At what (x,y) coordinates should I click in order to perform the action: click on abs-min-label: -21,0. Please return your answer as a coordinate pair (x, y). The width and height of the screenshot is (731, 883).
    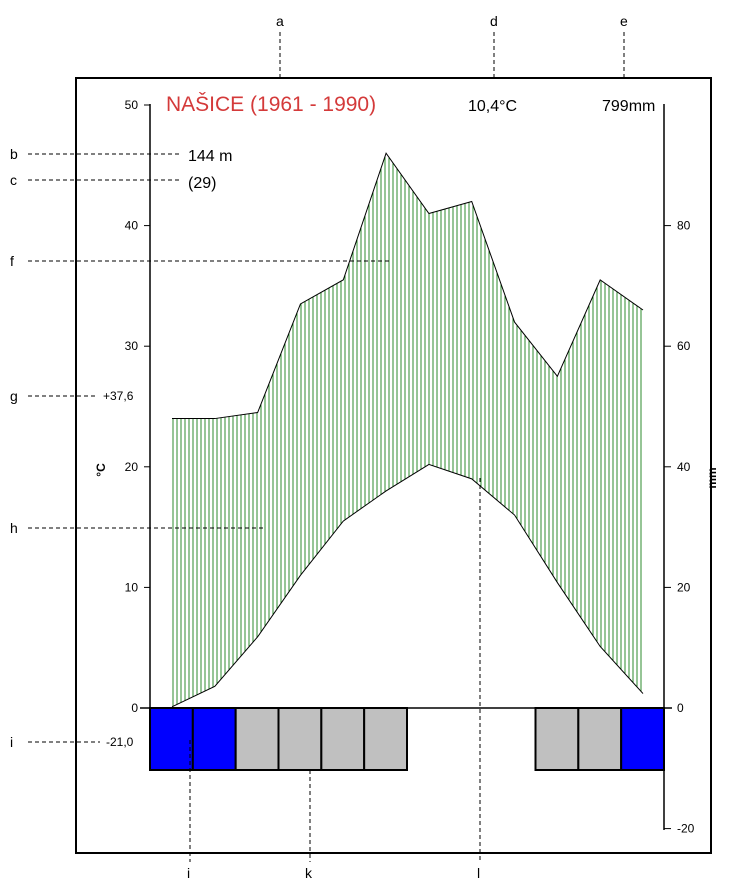
    Looking at the image, I should click on (120, 742).